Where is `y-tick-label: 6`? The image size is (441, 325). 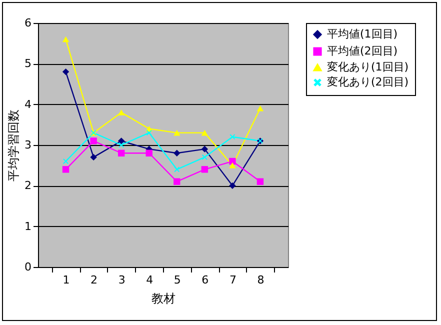 y-tick-label: 6 is located at coordinates (28, 23).